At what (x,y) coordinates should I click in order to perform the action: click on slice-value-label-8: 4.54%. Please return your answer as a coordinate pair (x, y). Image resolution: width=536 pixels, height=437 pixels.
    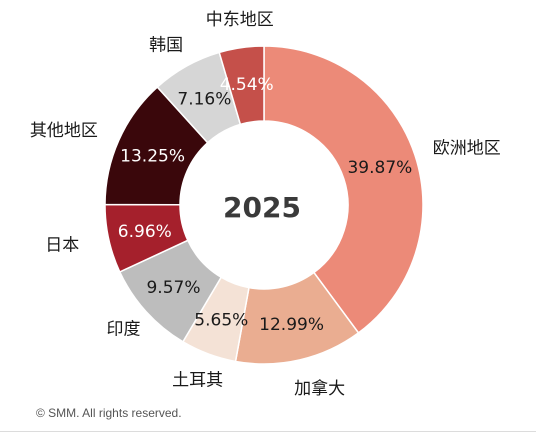
    Looking at the image, I should click on (247, 85).